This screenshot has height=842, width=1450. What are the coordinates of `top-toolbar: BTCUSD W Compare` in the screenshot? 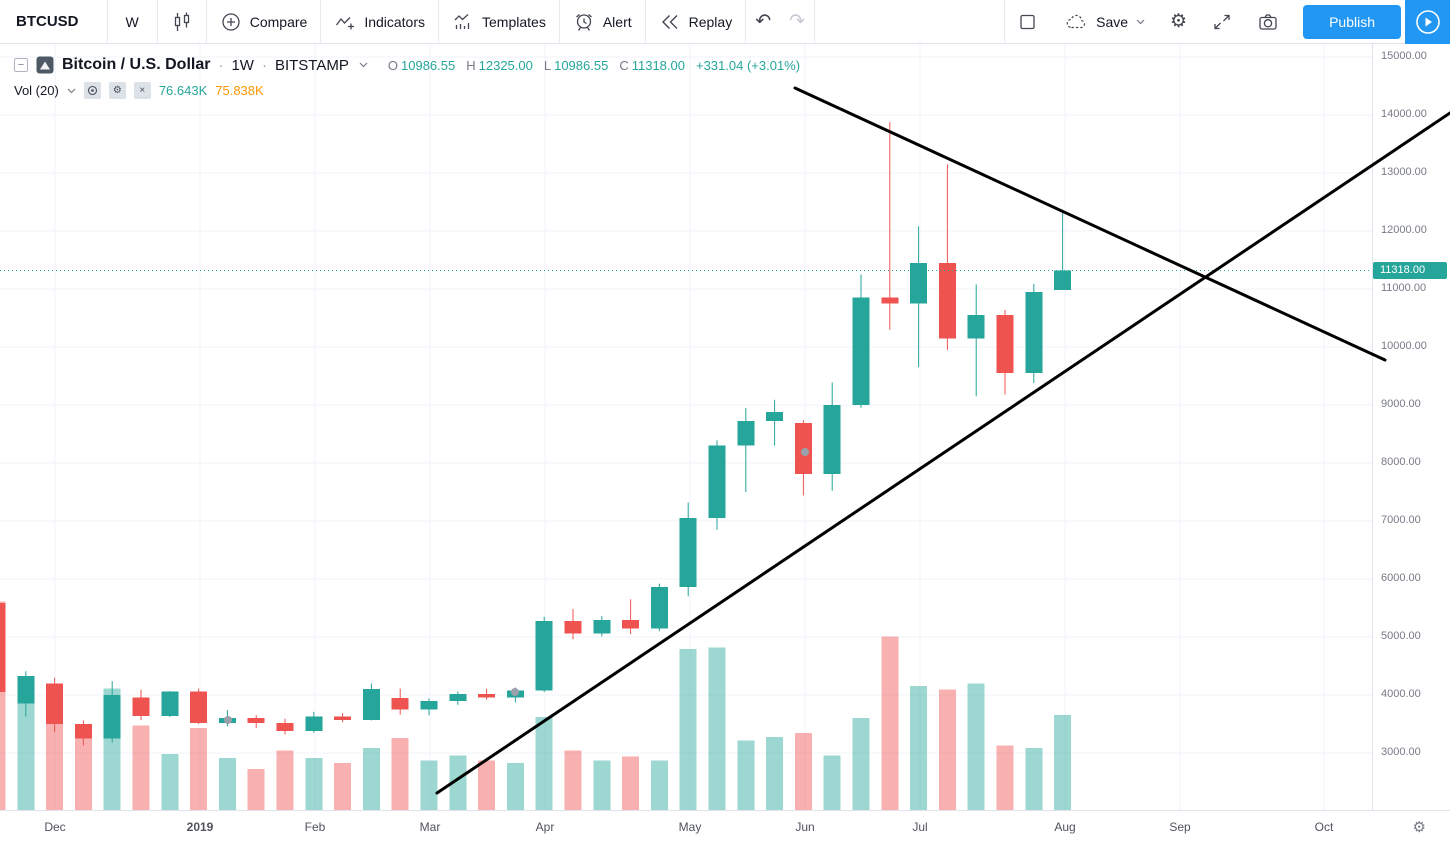 It's located at (725, 22).